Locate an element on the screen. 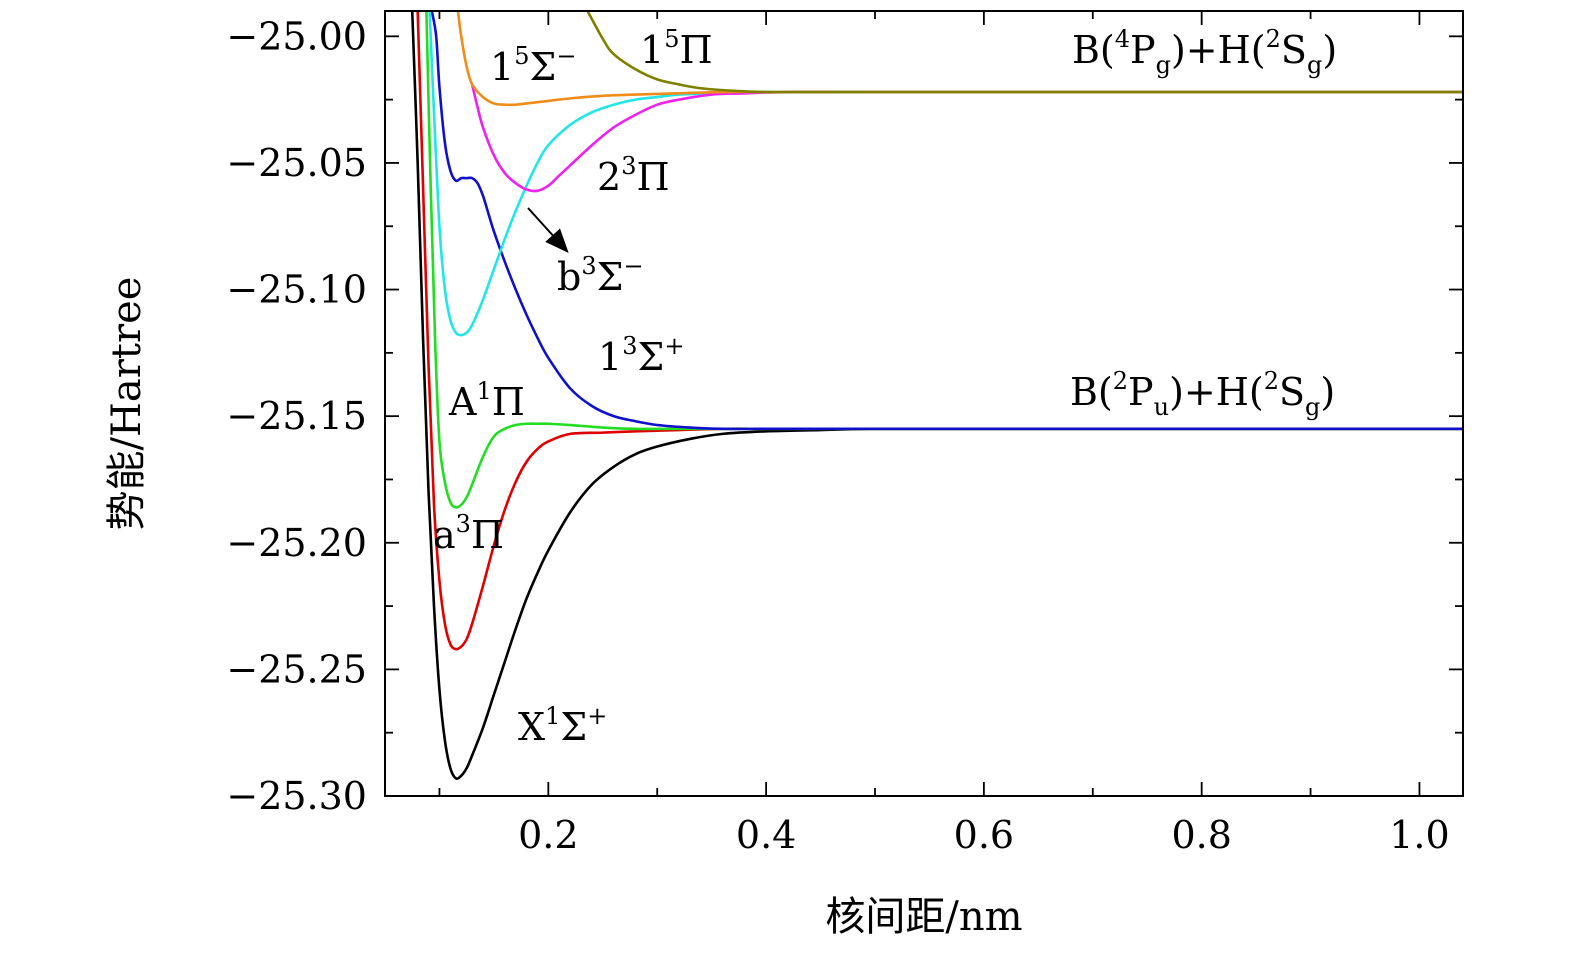  state-label-4: b3Σ− is located at coordinates (600, 275).